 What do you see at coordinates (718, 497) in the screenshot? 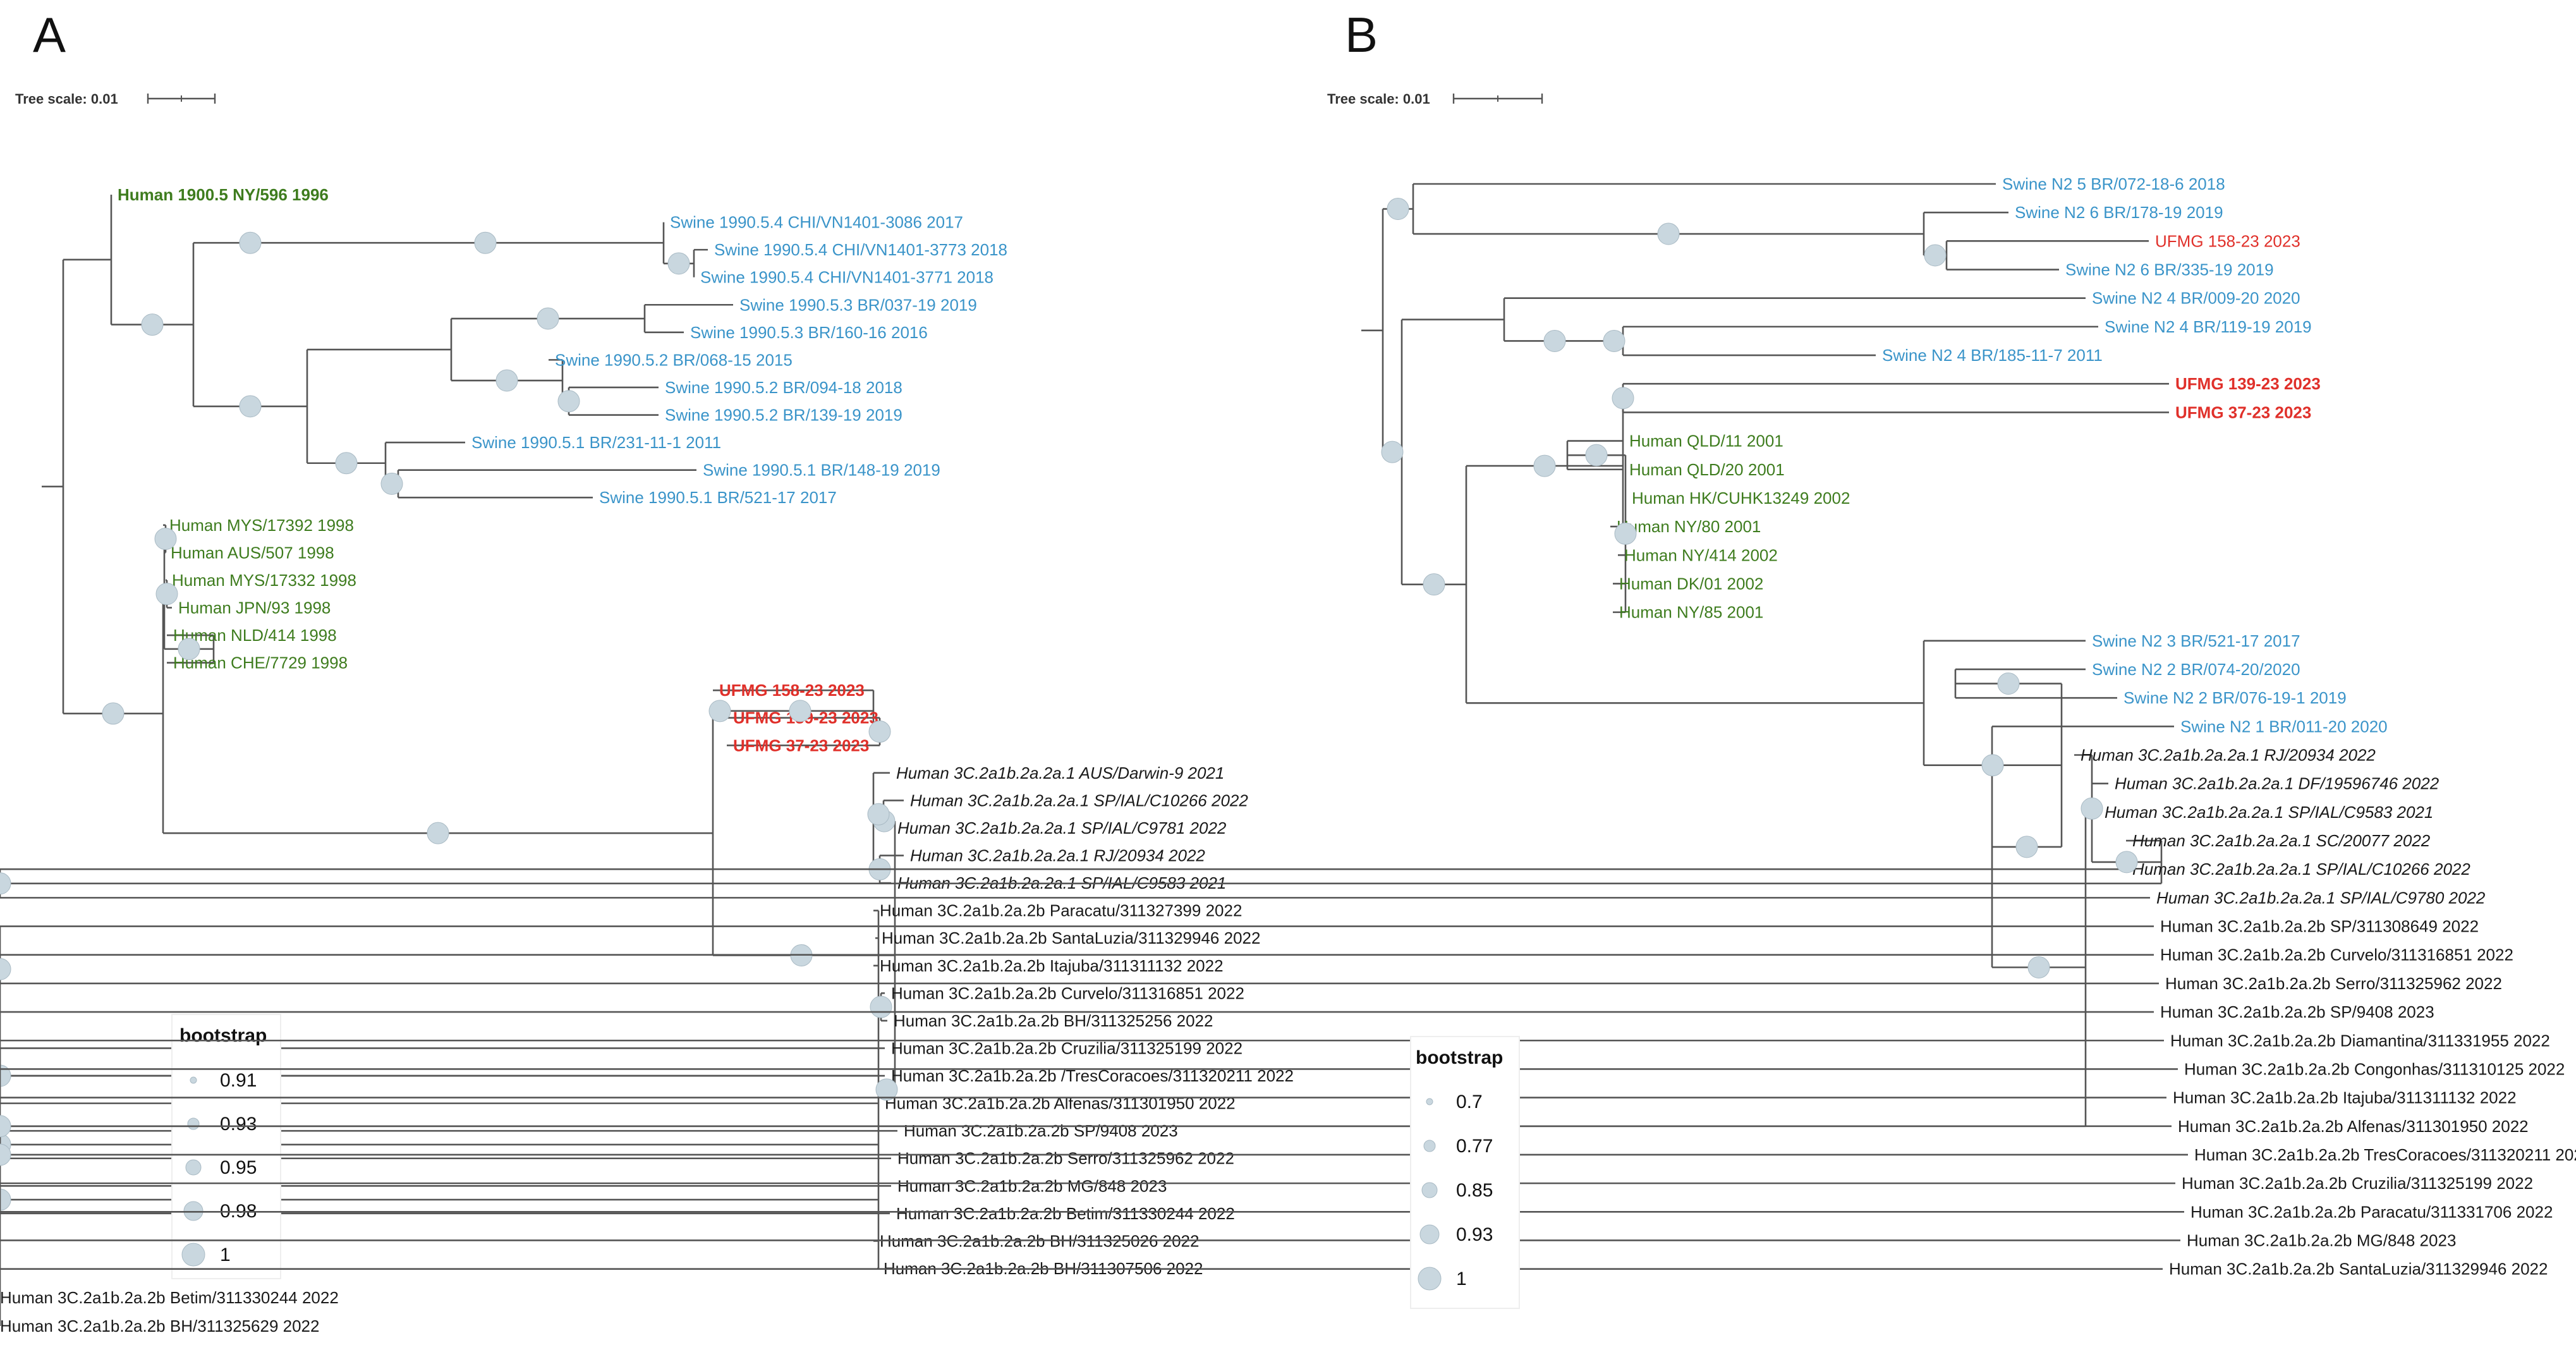
I see `tip-label: Swine 1990.5.1 BR/521-17 2017` at bounding box center [718, 497].